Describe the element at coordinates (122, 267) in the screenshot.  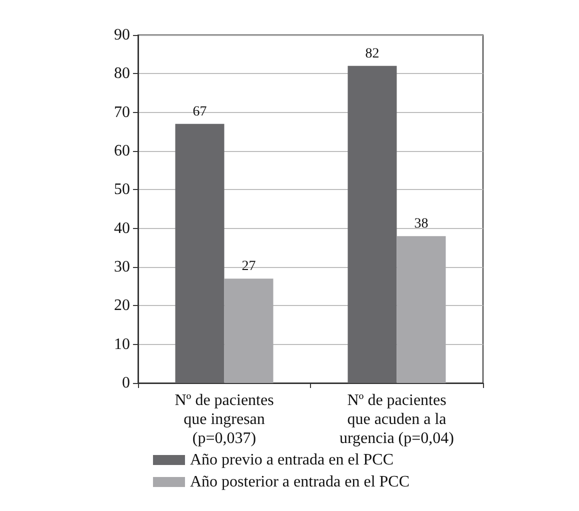
I see `y-tick-label: 30` at that location.